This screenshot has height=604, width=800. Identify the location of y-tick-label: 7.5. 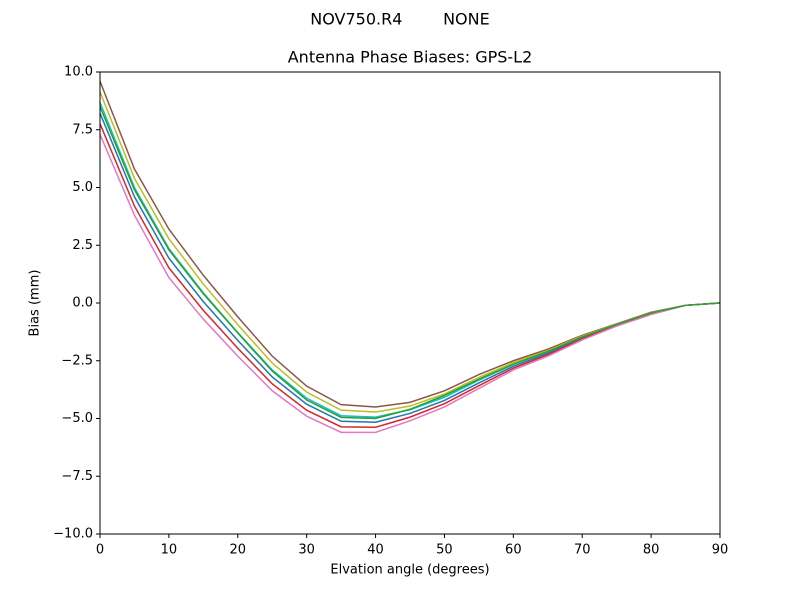
(82, 129).